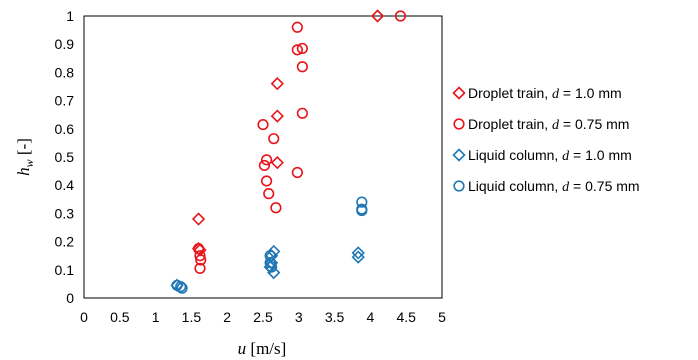  I want to click on legend-label: Droplet train, d = 0.75 mm, so click(548, 124).